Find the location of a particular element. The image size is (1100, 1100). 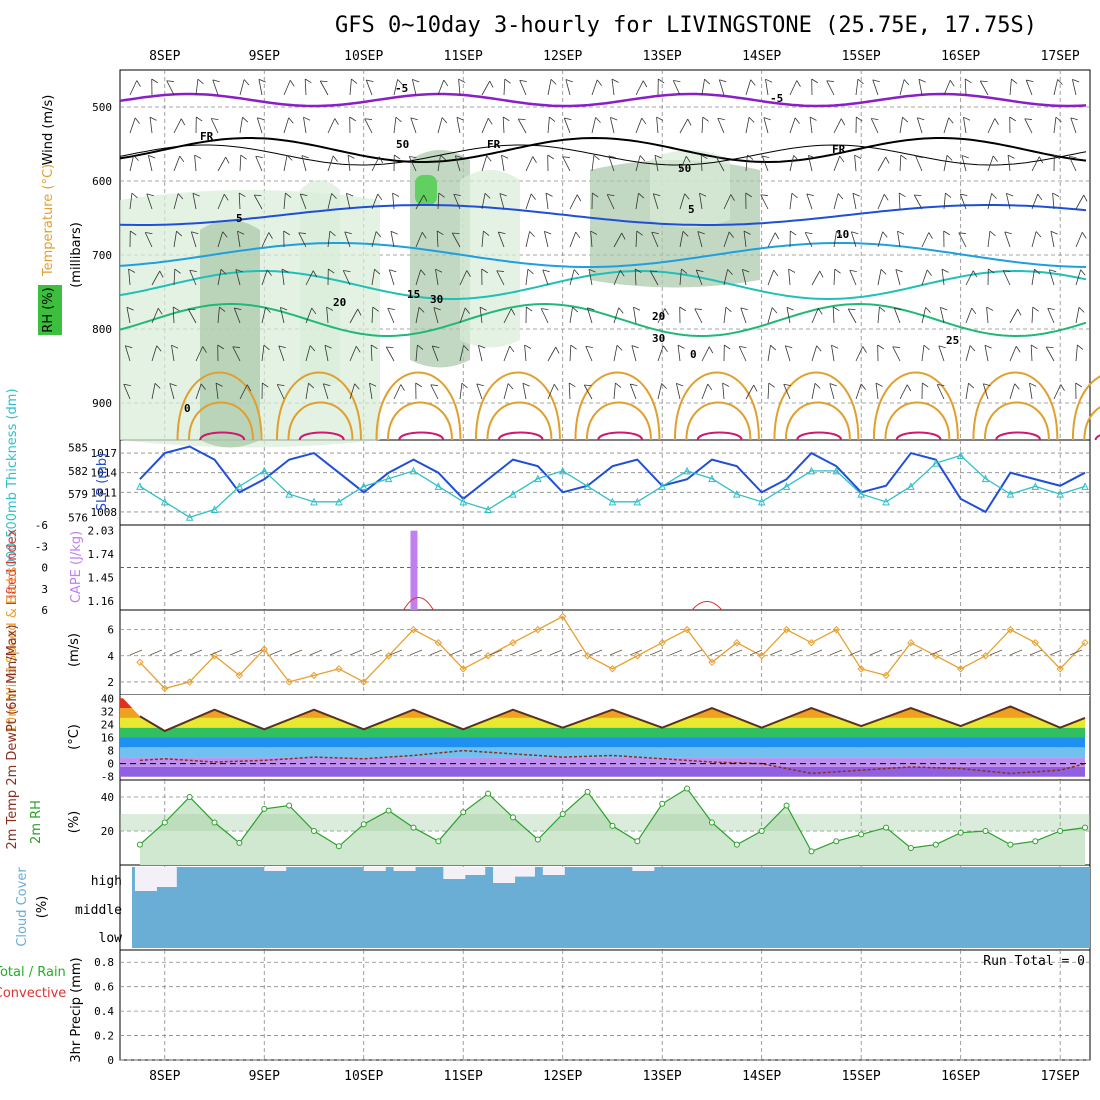

precip-tick: 0 is located at coordinates (110, 1060).